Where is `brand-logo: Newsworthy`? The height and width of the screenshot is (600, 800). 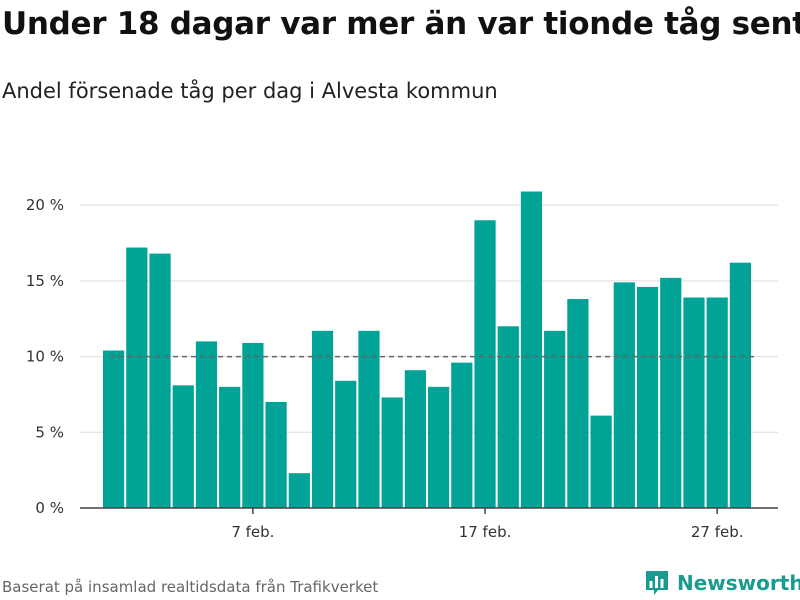 brand-logo: Newsworthy is located at coordinates (722, 583).